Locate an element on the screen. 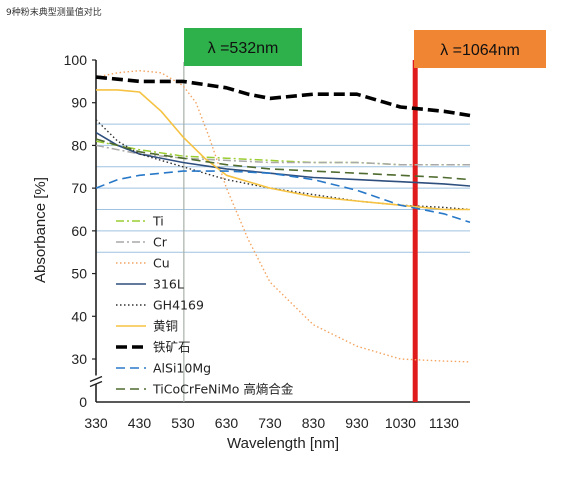 This screenshot has width=562, height=478. legend-label: Cu is located at coordinates (161, 263).